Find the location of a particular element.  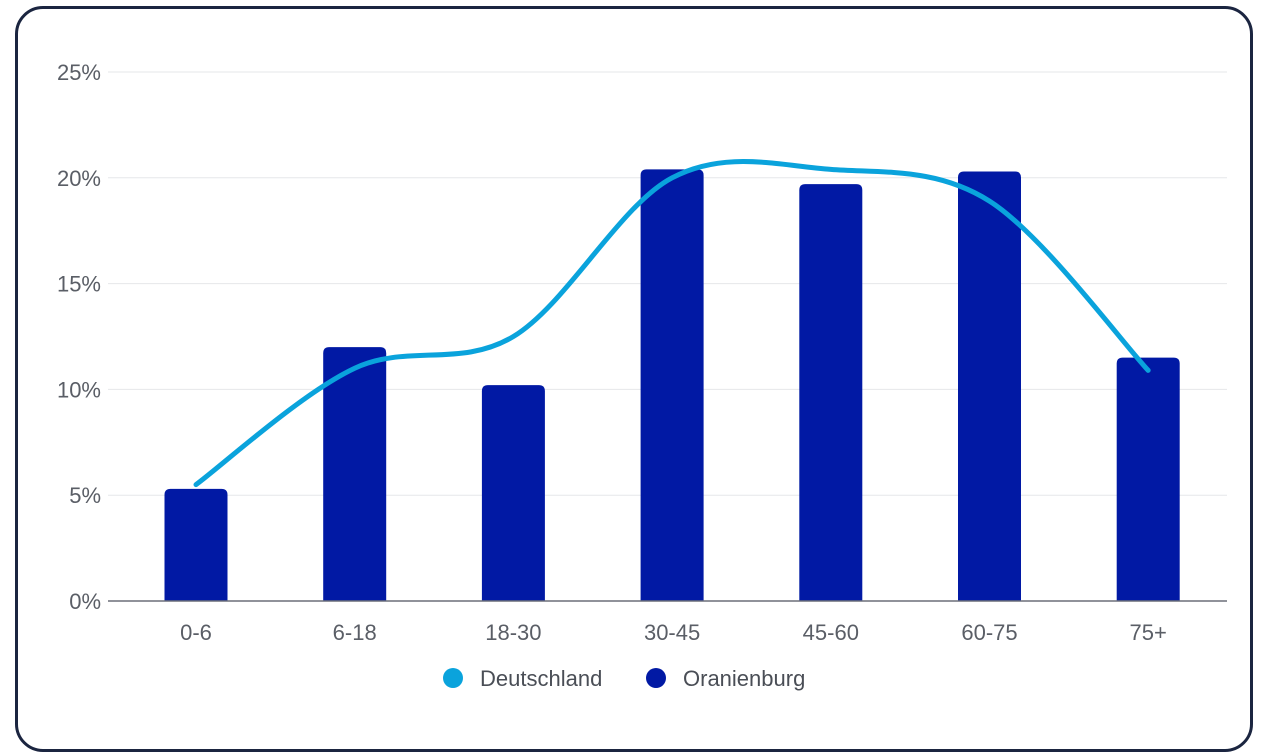

y-axis-ticks: 0% 5% 10% 15% 20% 25% is located at coordinates (79, 337).